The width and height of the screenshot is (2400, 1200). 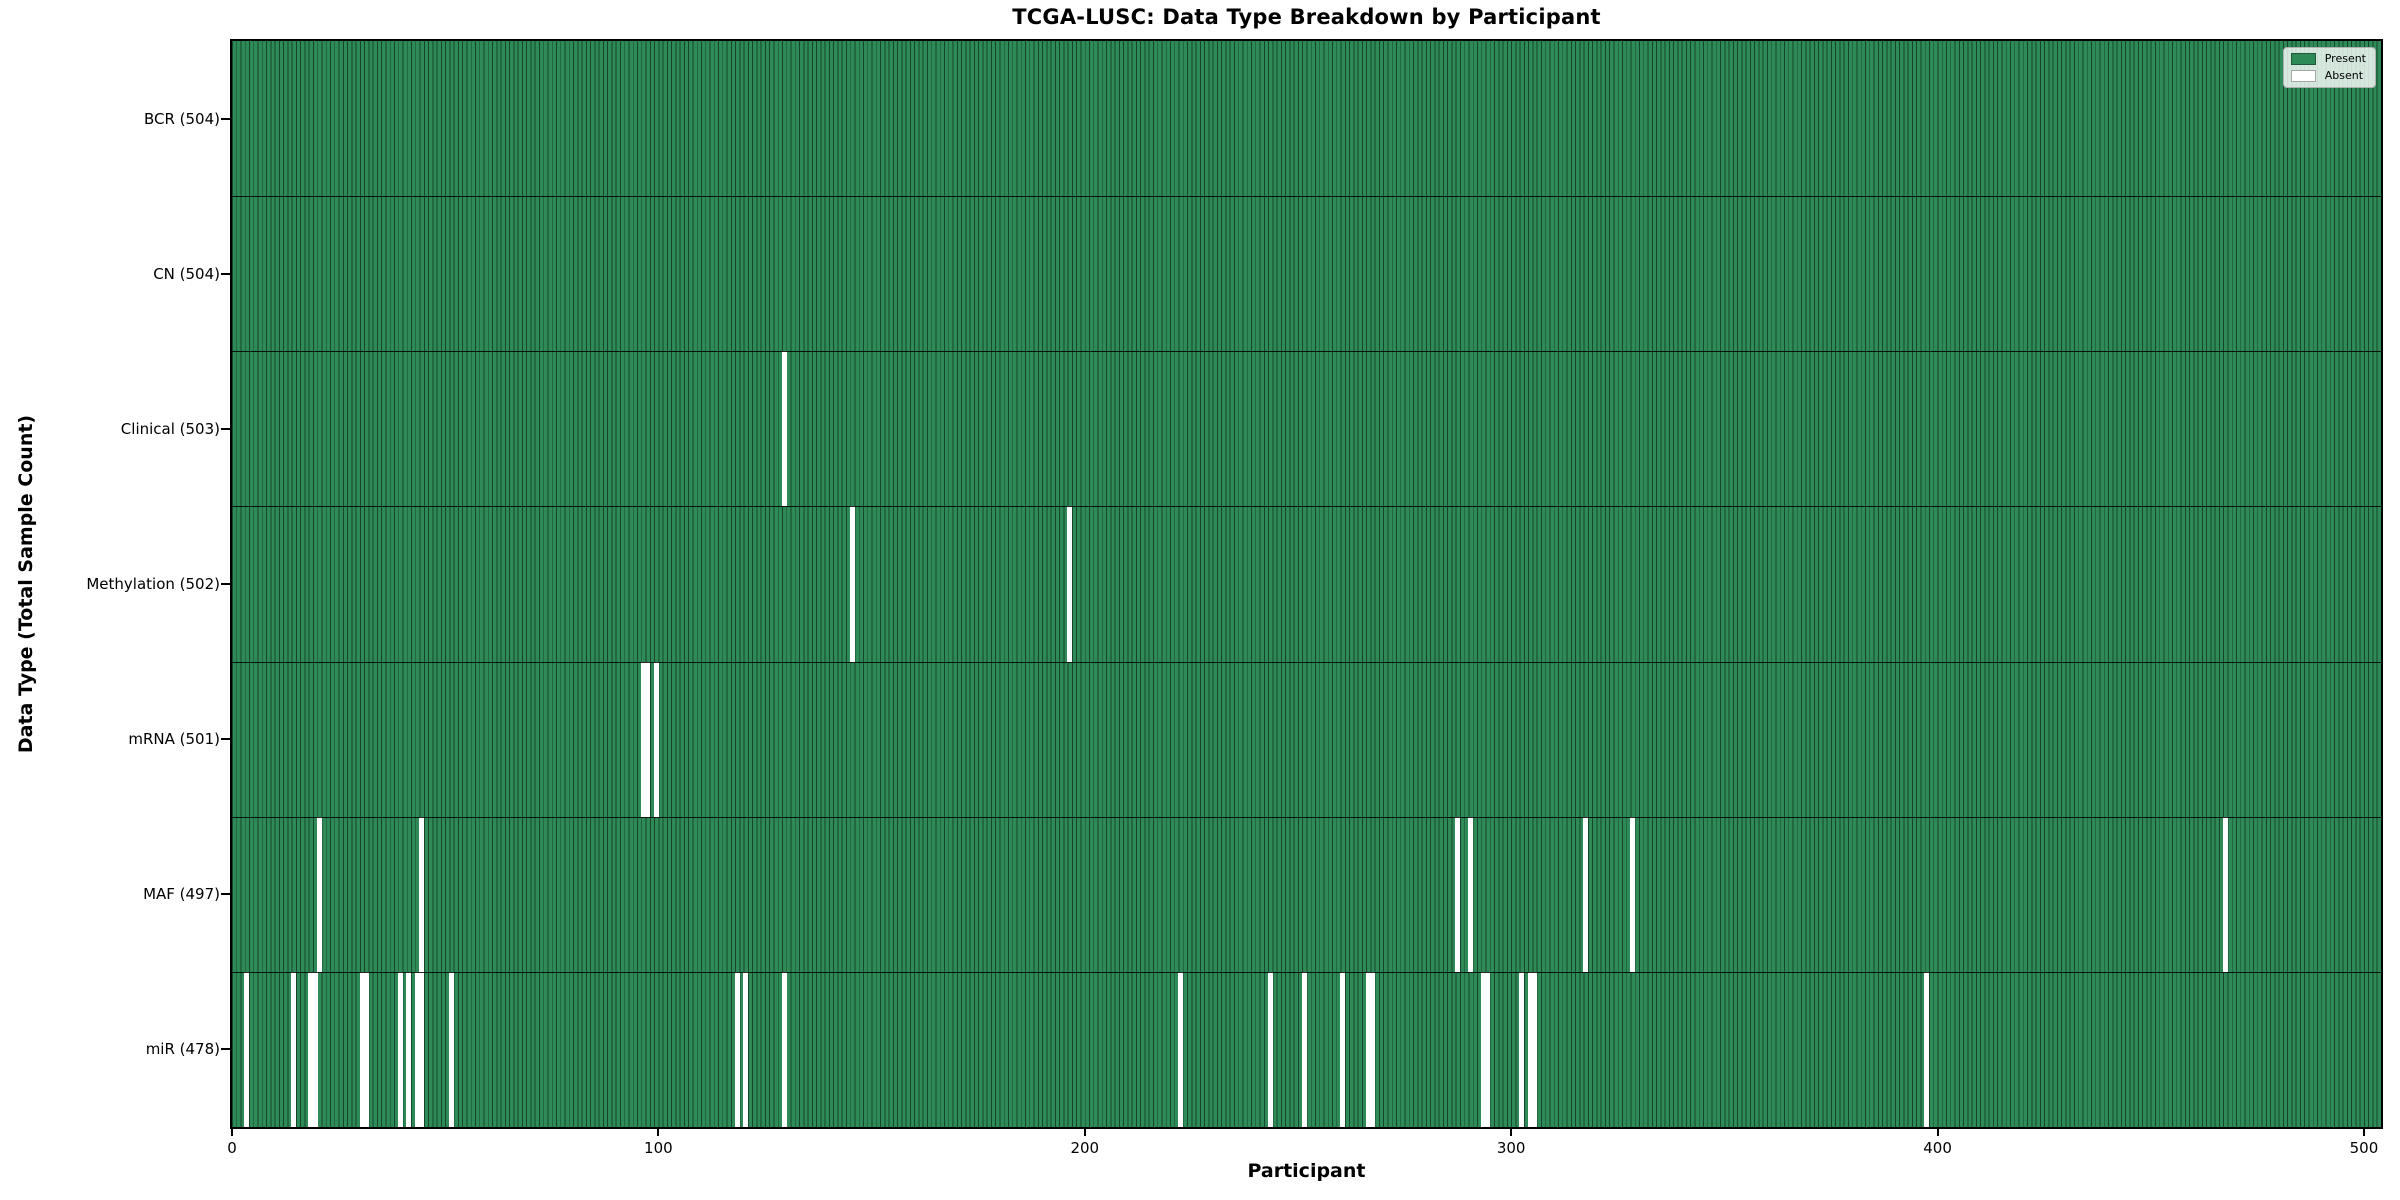 I want to click on x-tick-label-300: 300, so click(x=1511, y=1148).